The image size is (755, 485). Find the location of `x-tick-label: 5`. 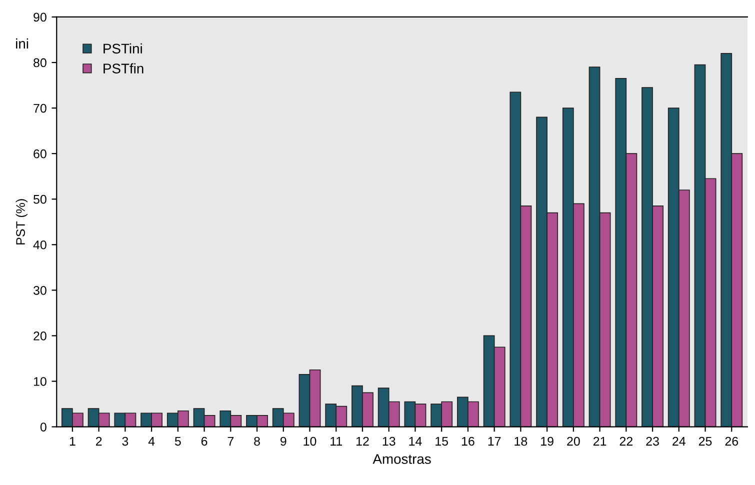

x-tick-label: 5 is located at coordinates (177, 441).